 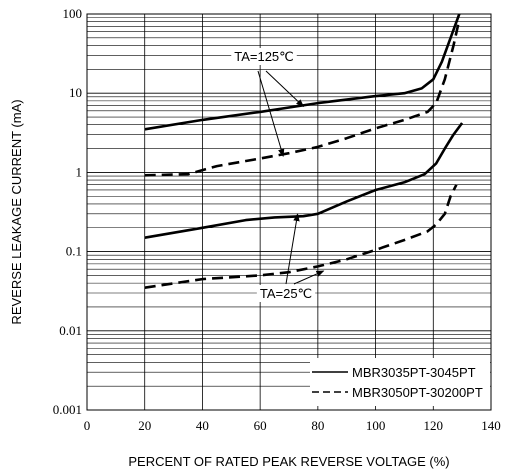 What do you see at coordinates (144, 425) in the screenshot?
I see `x-tick-label: 20` at bounding box center [144, 425].